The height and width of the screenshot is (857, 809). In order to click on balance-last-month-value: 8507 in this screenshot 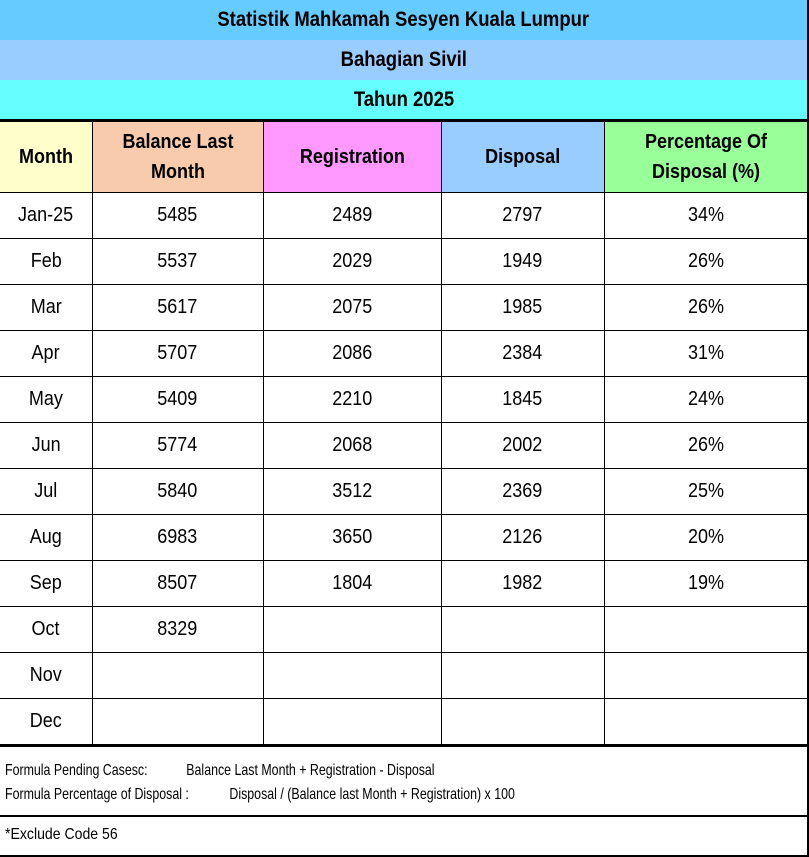, I will do `click(177, 583)`.